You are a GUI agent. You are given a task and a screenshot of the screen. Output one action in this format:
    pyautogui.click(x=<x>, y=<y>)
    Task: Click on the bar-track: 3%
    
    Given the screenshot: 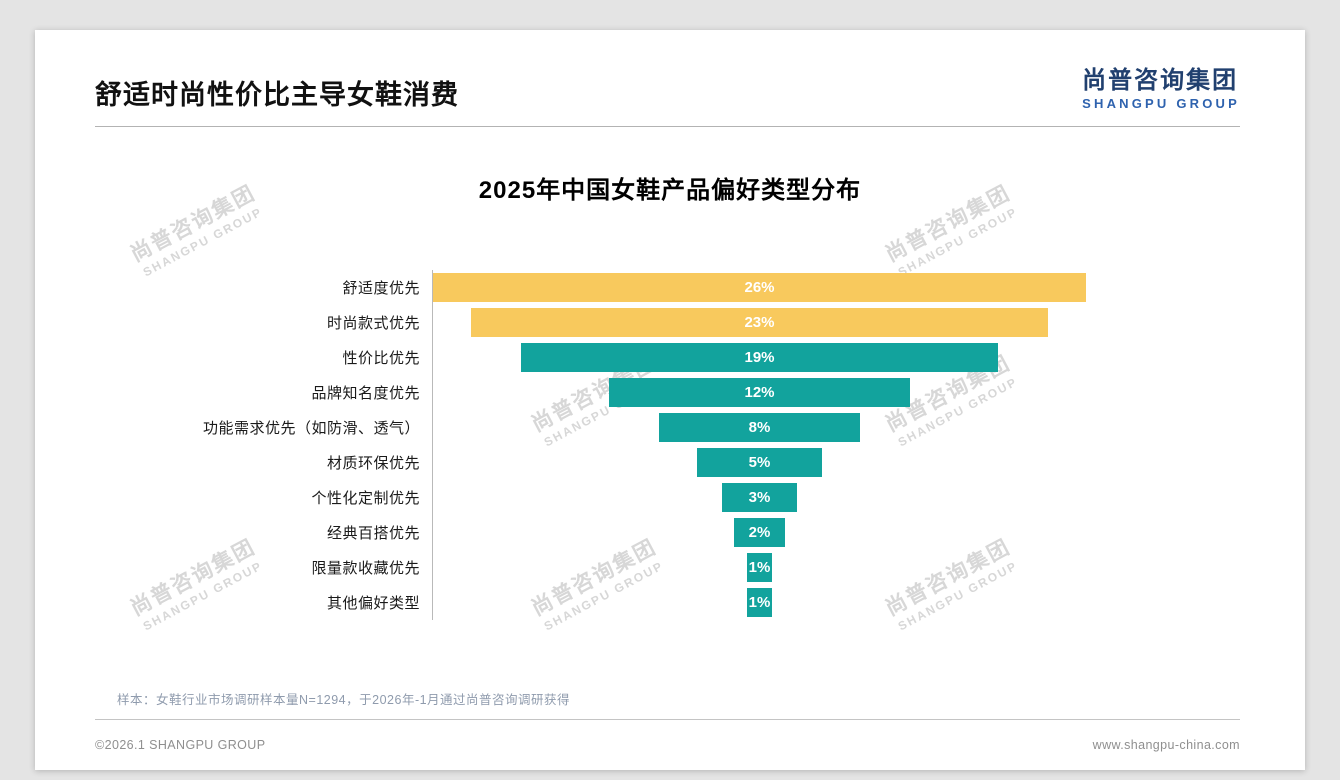 What is the action you would take?
    pyautogui.click(x=759, y=497)
    